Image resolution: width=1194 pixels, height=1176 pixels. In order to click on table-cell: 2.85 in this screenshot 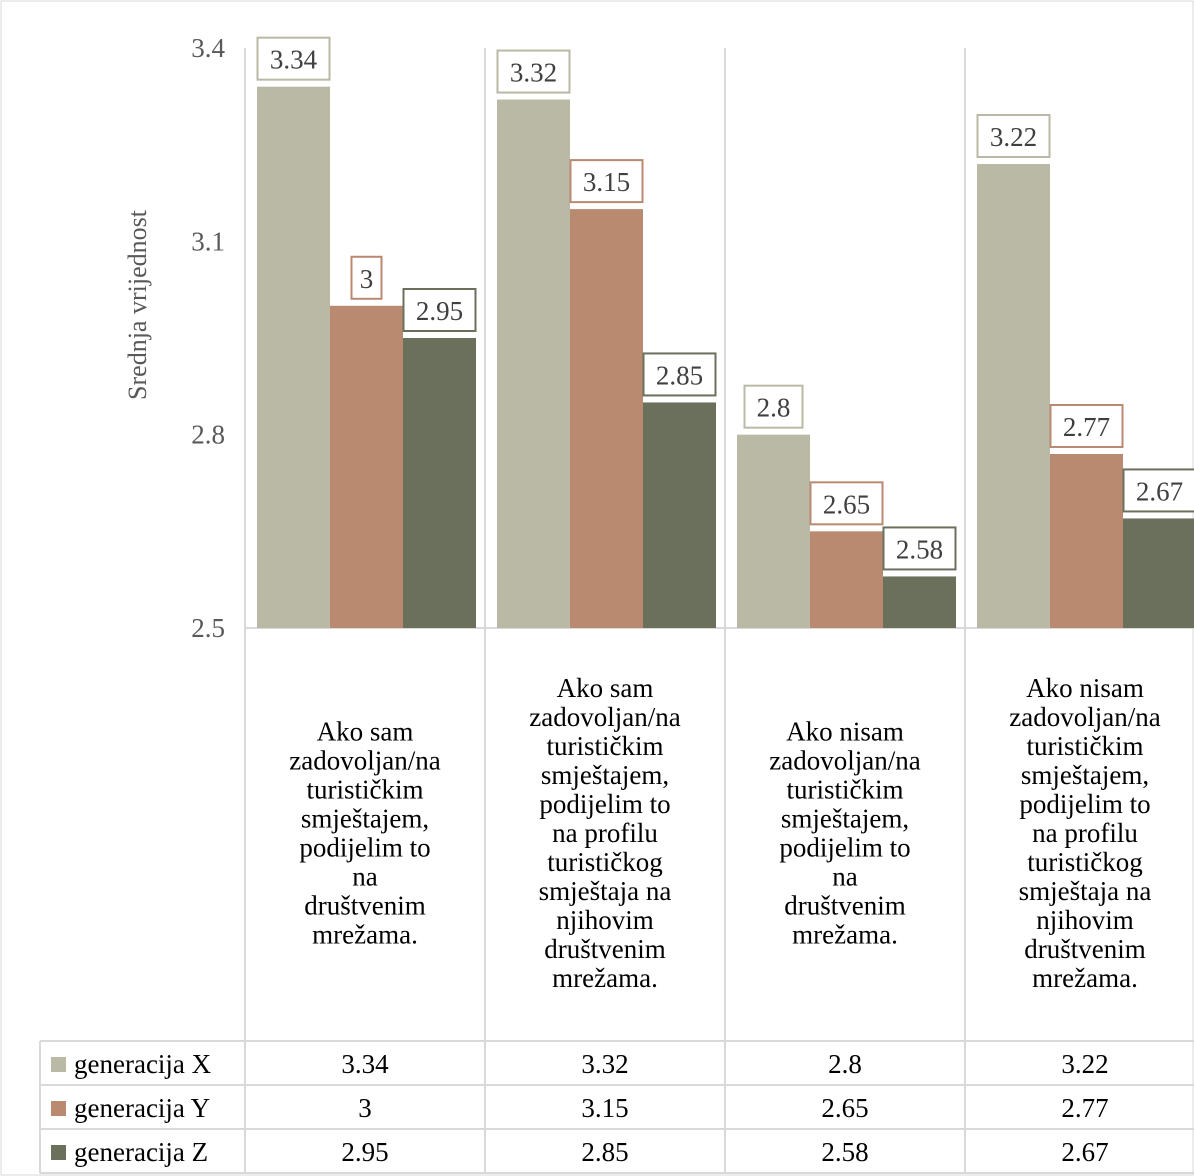, I will do `click(604, 1152)`.